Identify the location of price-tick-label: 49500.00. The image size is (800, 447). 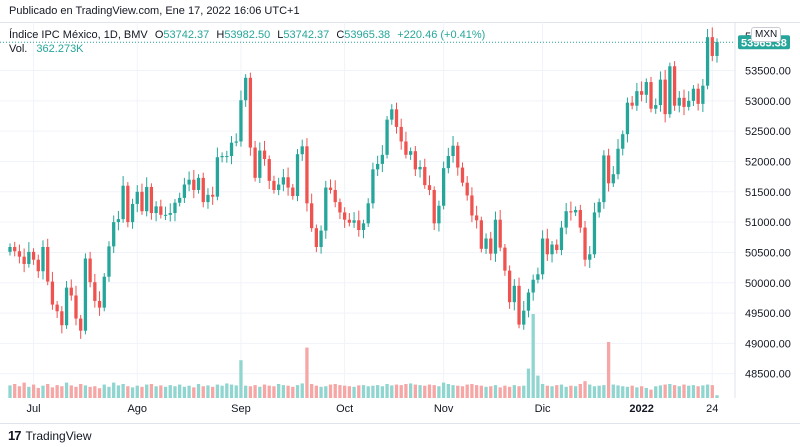
(768, 314).